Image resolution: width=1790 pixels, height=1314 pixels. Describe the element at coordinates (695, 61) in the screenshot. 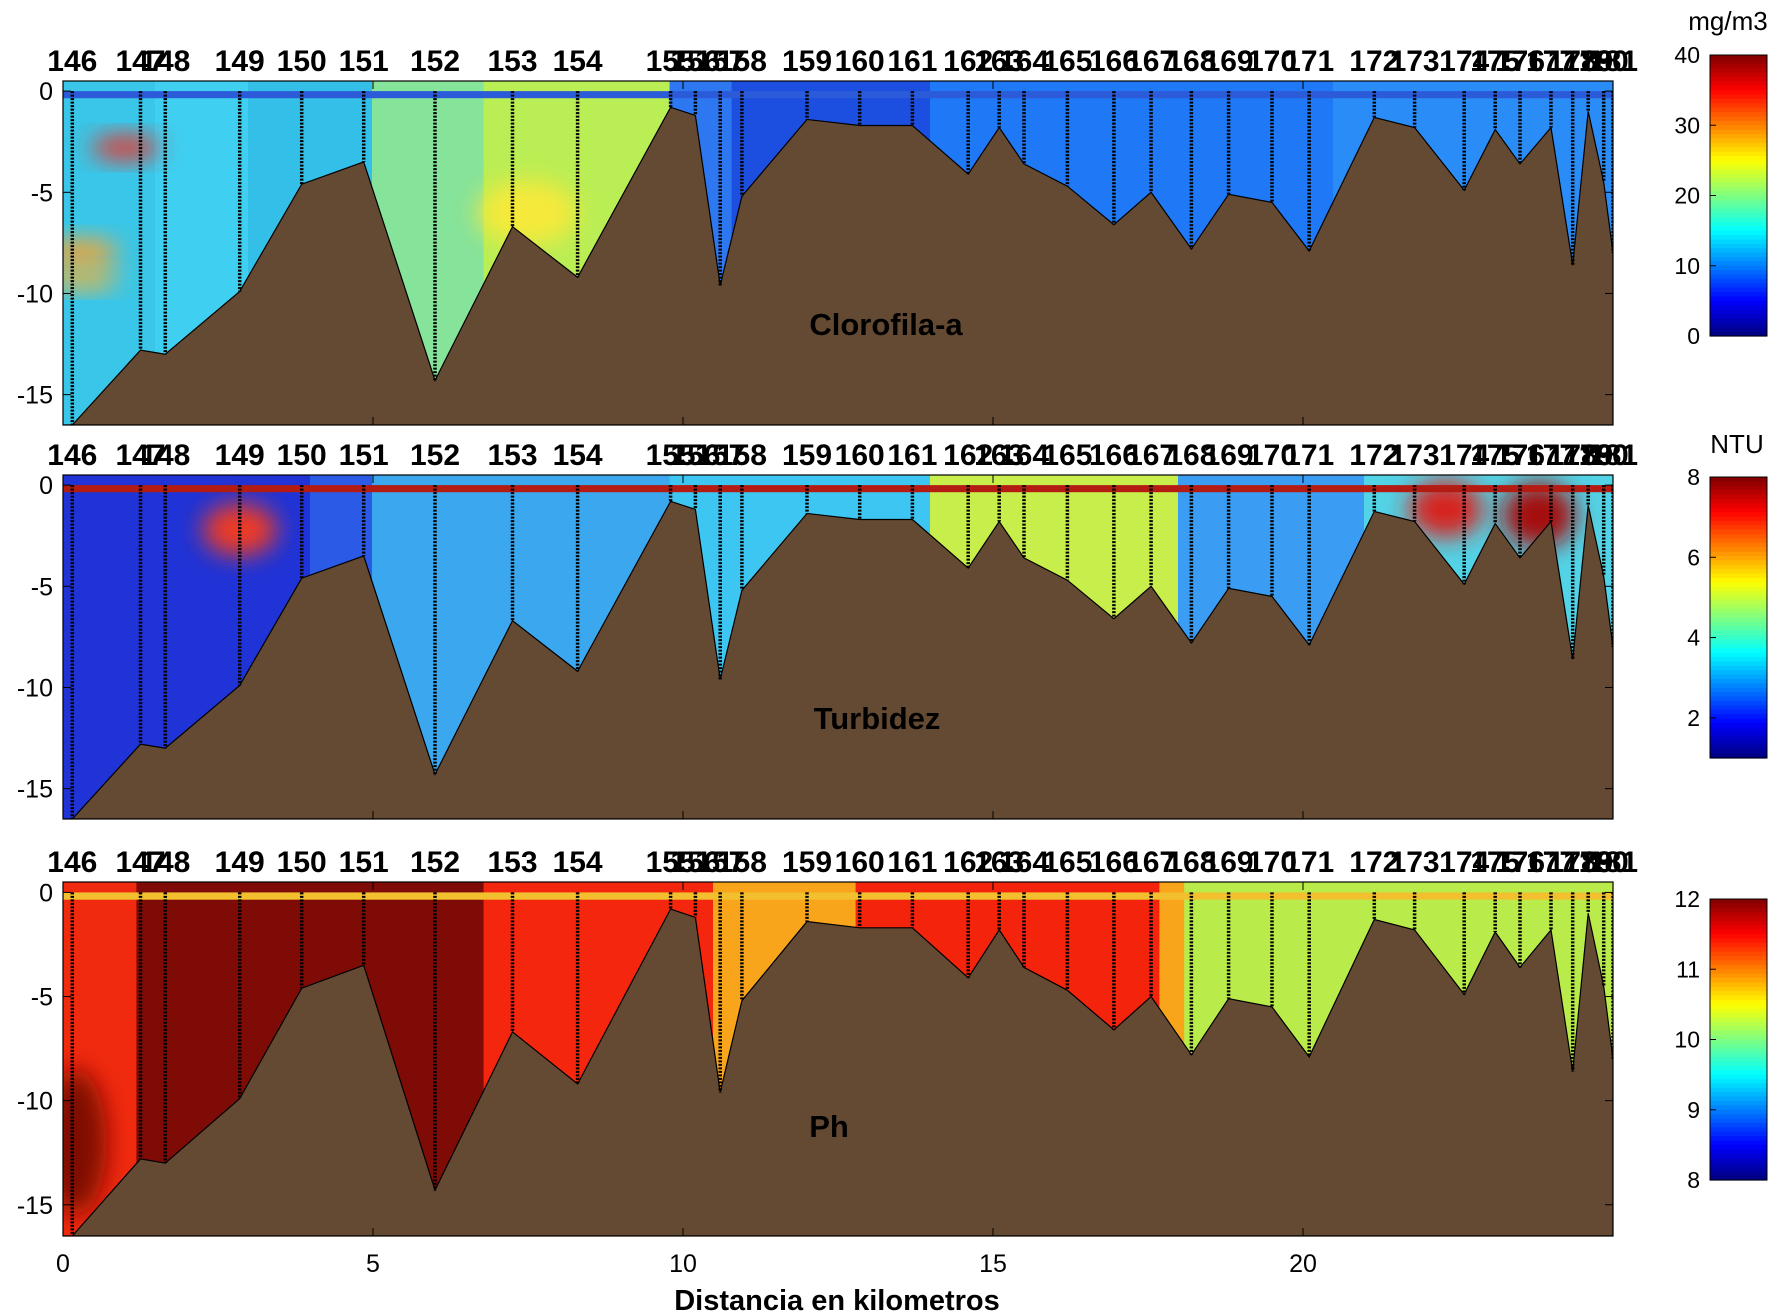

I see `chlorophyll-station-label: 156` at that location.